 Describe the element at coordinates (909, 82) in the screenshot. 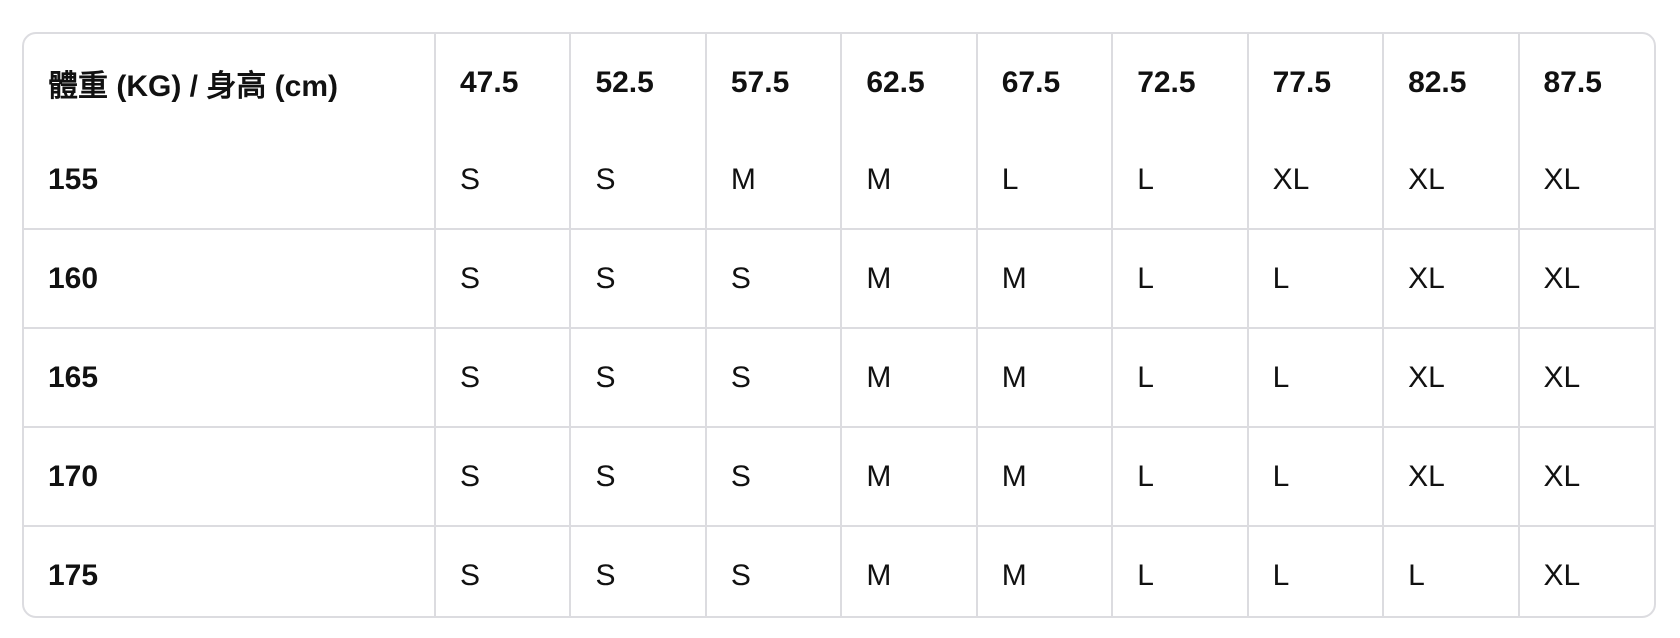

I see `weight-header: 62.5` at that location.